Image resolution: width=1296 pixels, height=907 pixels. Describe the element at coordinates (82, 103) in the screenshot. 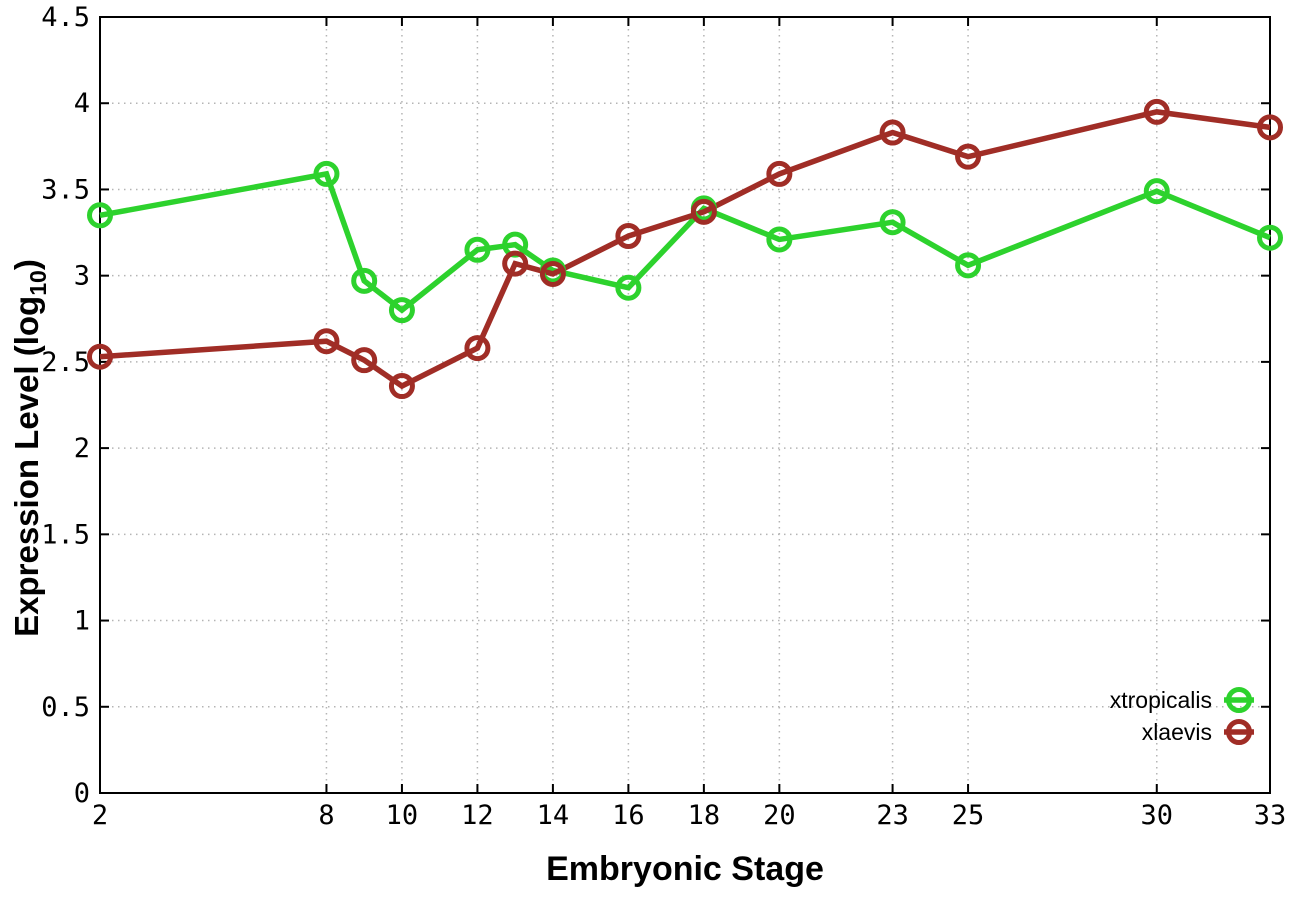

I see `y-tick-label: 4` at that location.